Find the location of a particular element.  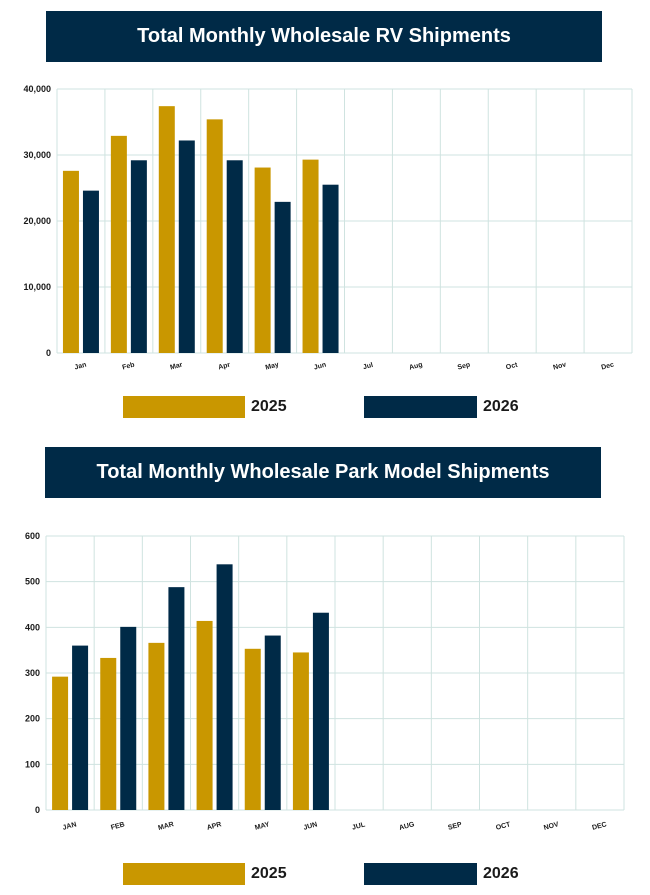

park-legend-2026: 2026 is located at coordinates (441, 874).